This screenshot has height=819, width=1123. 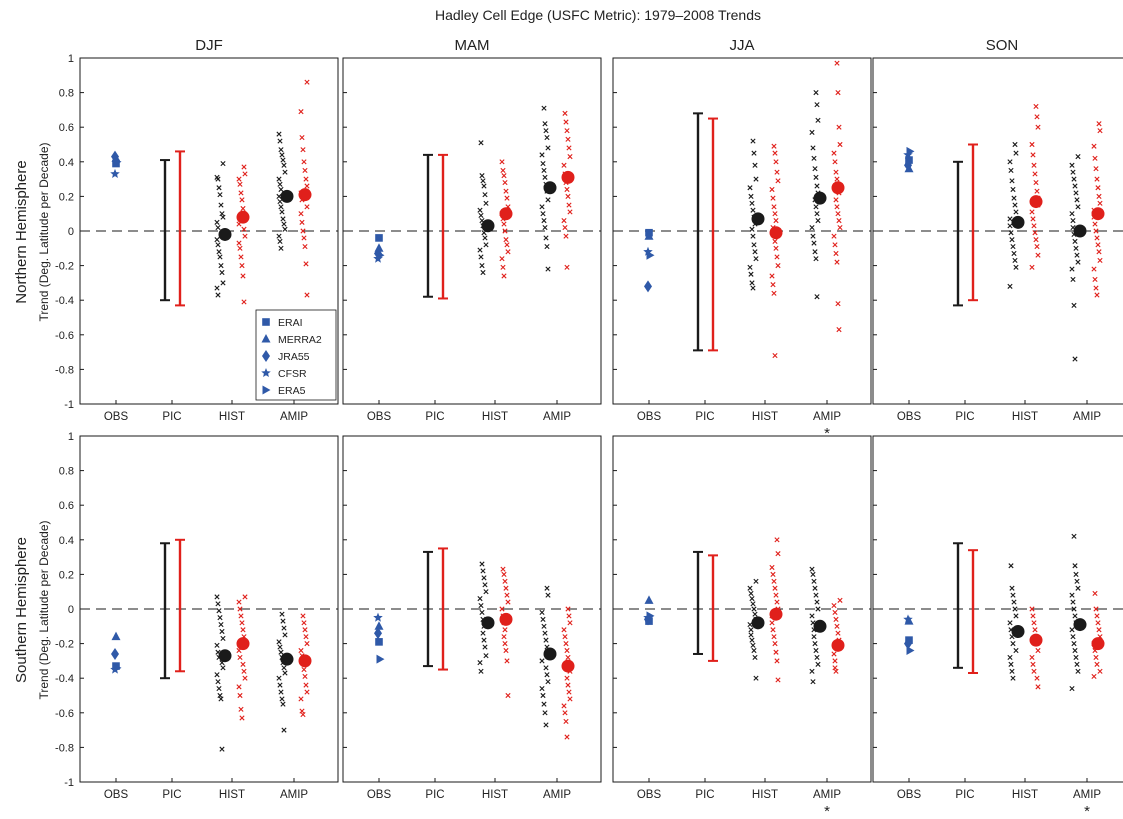 What do you see at coordinates (820, 198) in the screenshot?
I see `amip-mean-black` at bounding box center [820, 198].